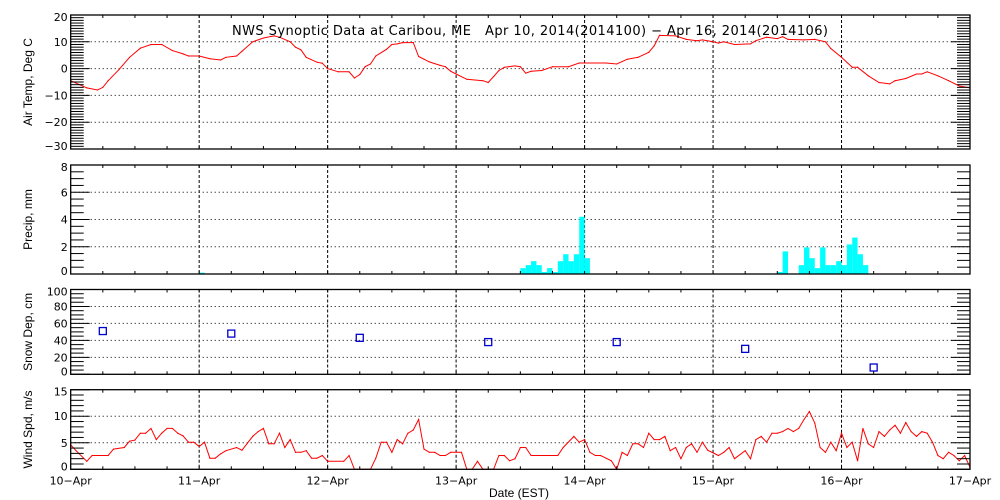 The image size is (1000, 500). I want to click on y-tick-label: 60, so click(61, 323).